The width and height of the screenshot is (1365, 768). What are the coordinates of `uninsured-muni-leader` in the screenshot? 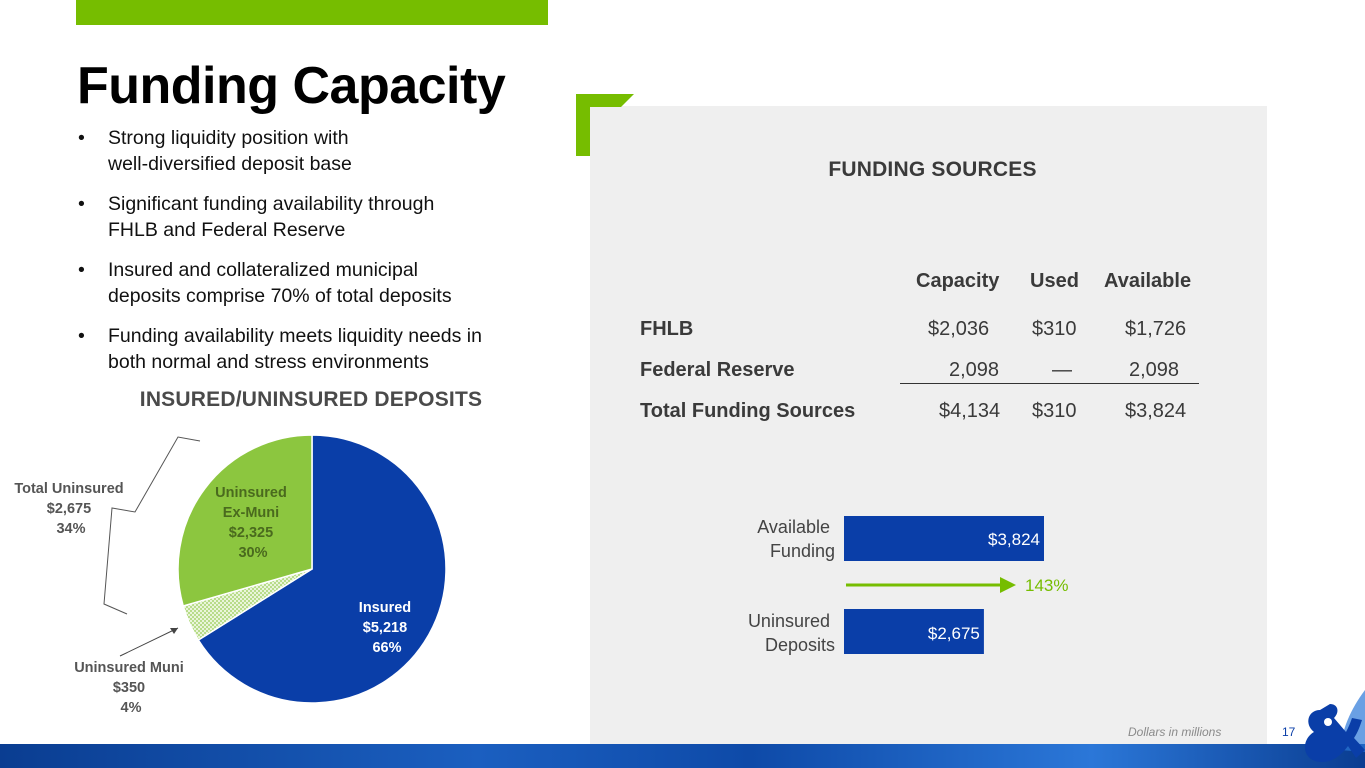 It's located at (149, 642).